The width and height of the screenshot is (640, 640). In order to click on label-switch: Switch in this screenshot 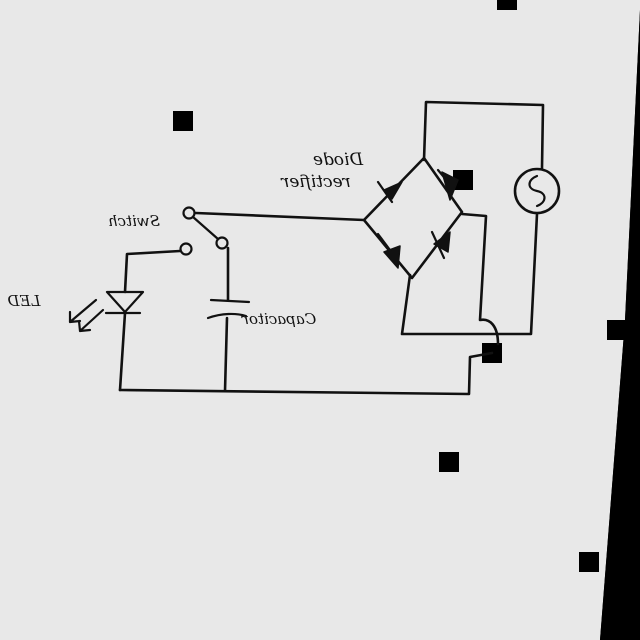, I will do `click(134, 221)`.